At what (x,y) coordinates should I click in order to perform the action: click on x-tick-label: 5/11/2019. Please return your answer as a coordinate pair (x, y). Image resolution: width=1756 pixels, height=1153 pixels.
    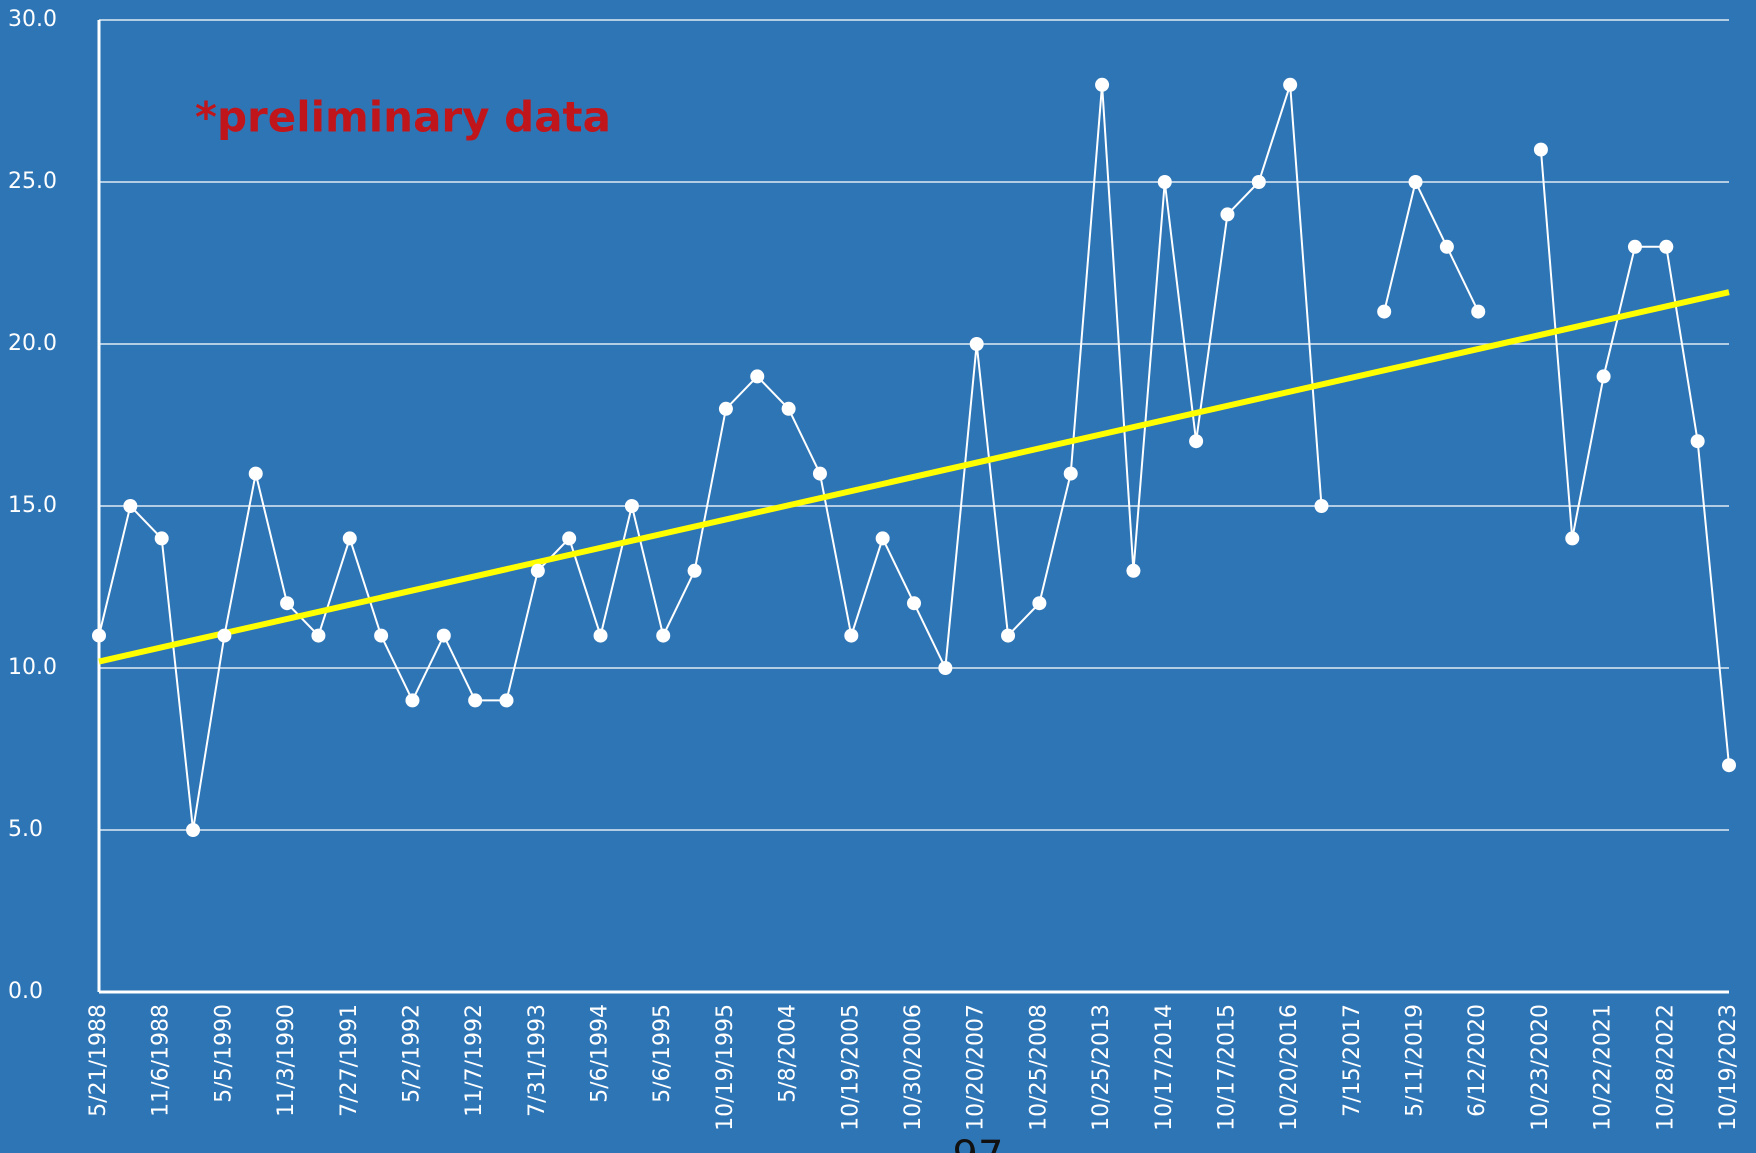
    Looking at the image, I should click on (1415, 1060).